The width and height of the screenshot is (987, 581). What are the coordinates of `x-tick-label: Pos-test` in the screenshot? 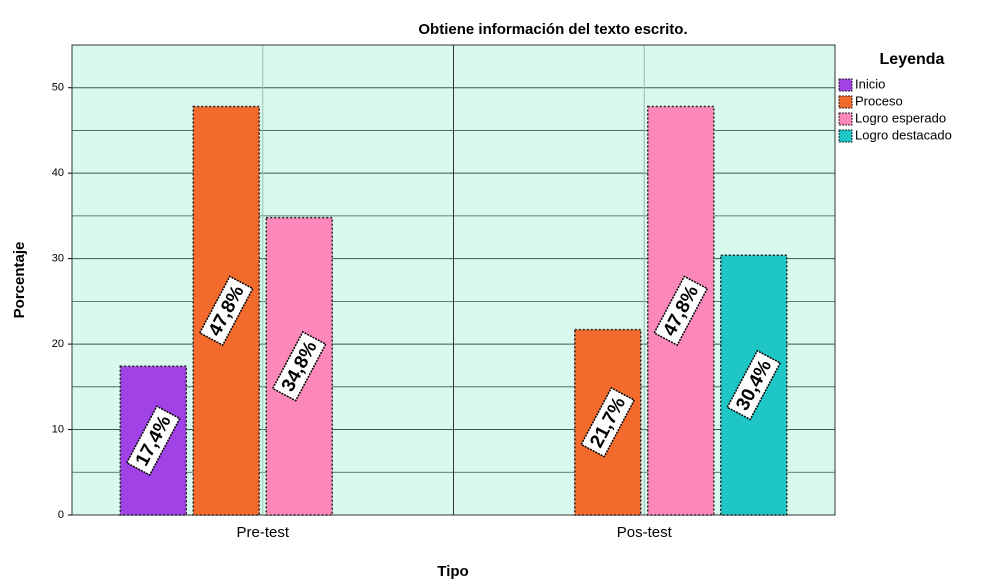 It's located at (645, 532).